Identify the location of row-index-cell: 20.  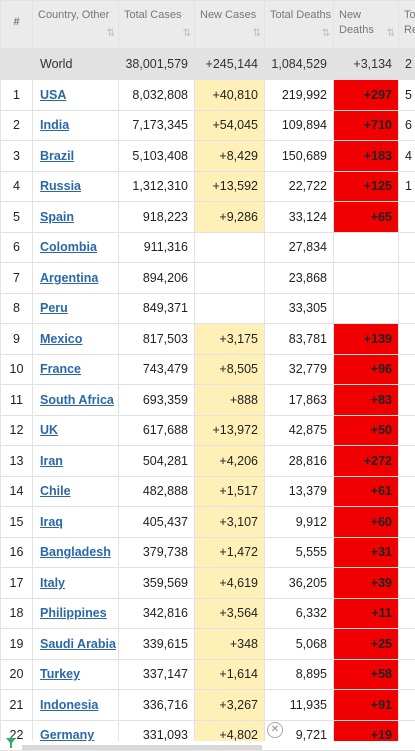
(17, 674).